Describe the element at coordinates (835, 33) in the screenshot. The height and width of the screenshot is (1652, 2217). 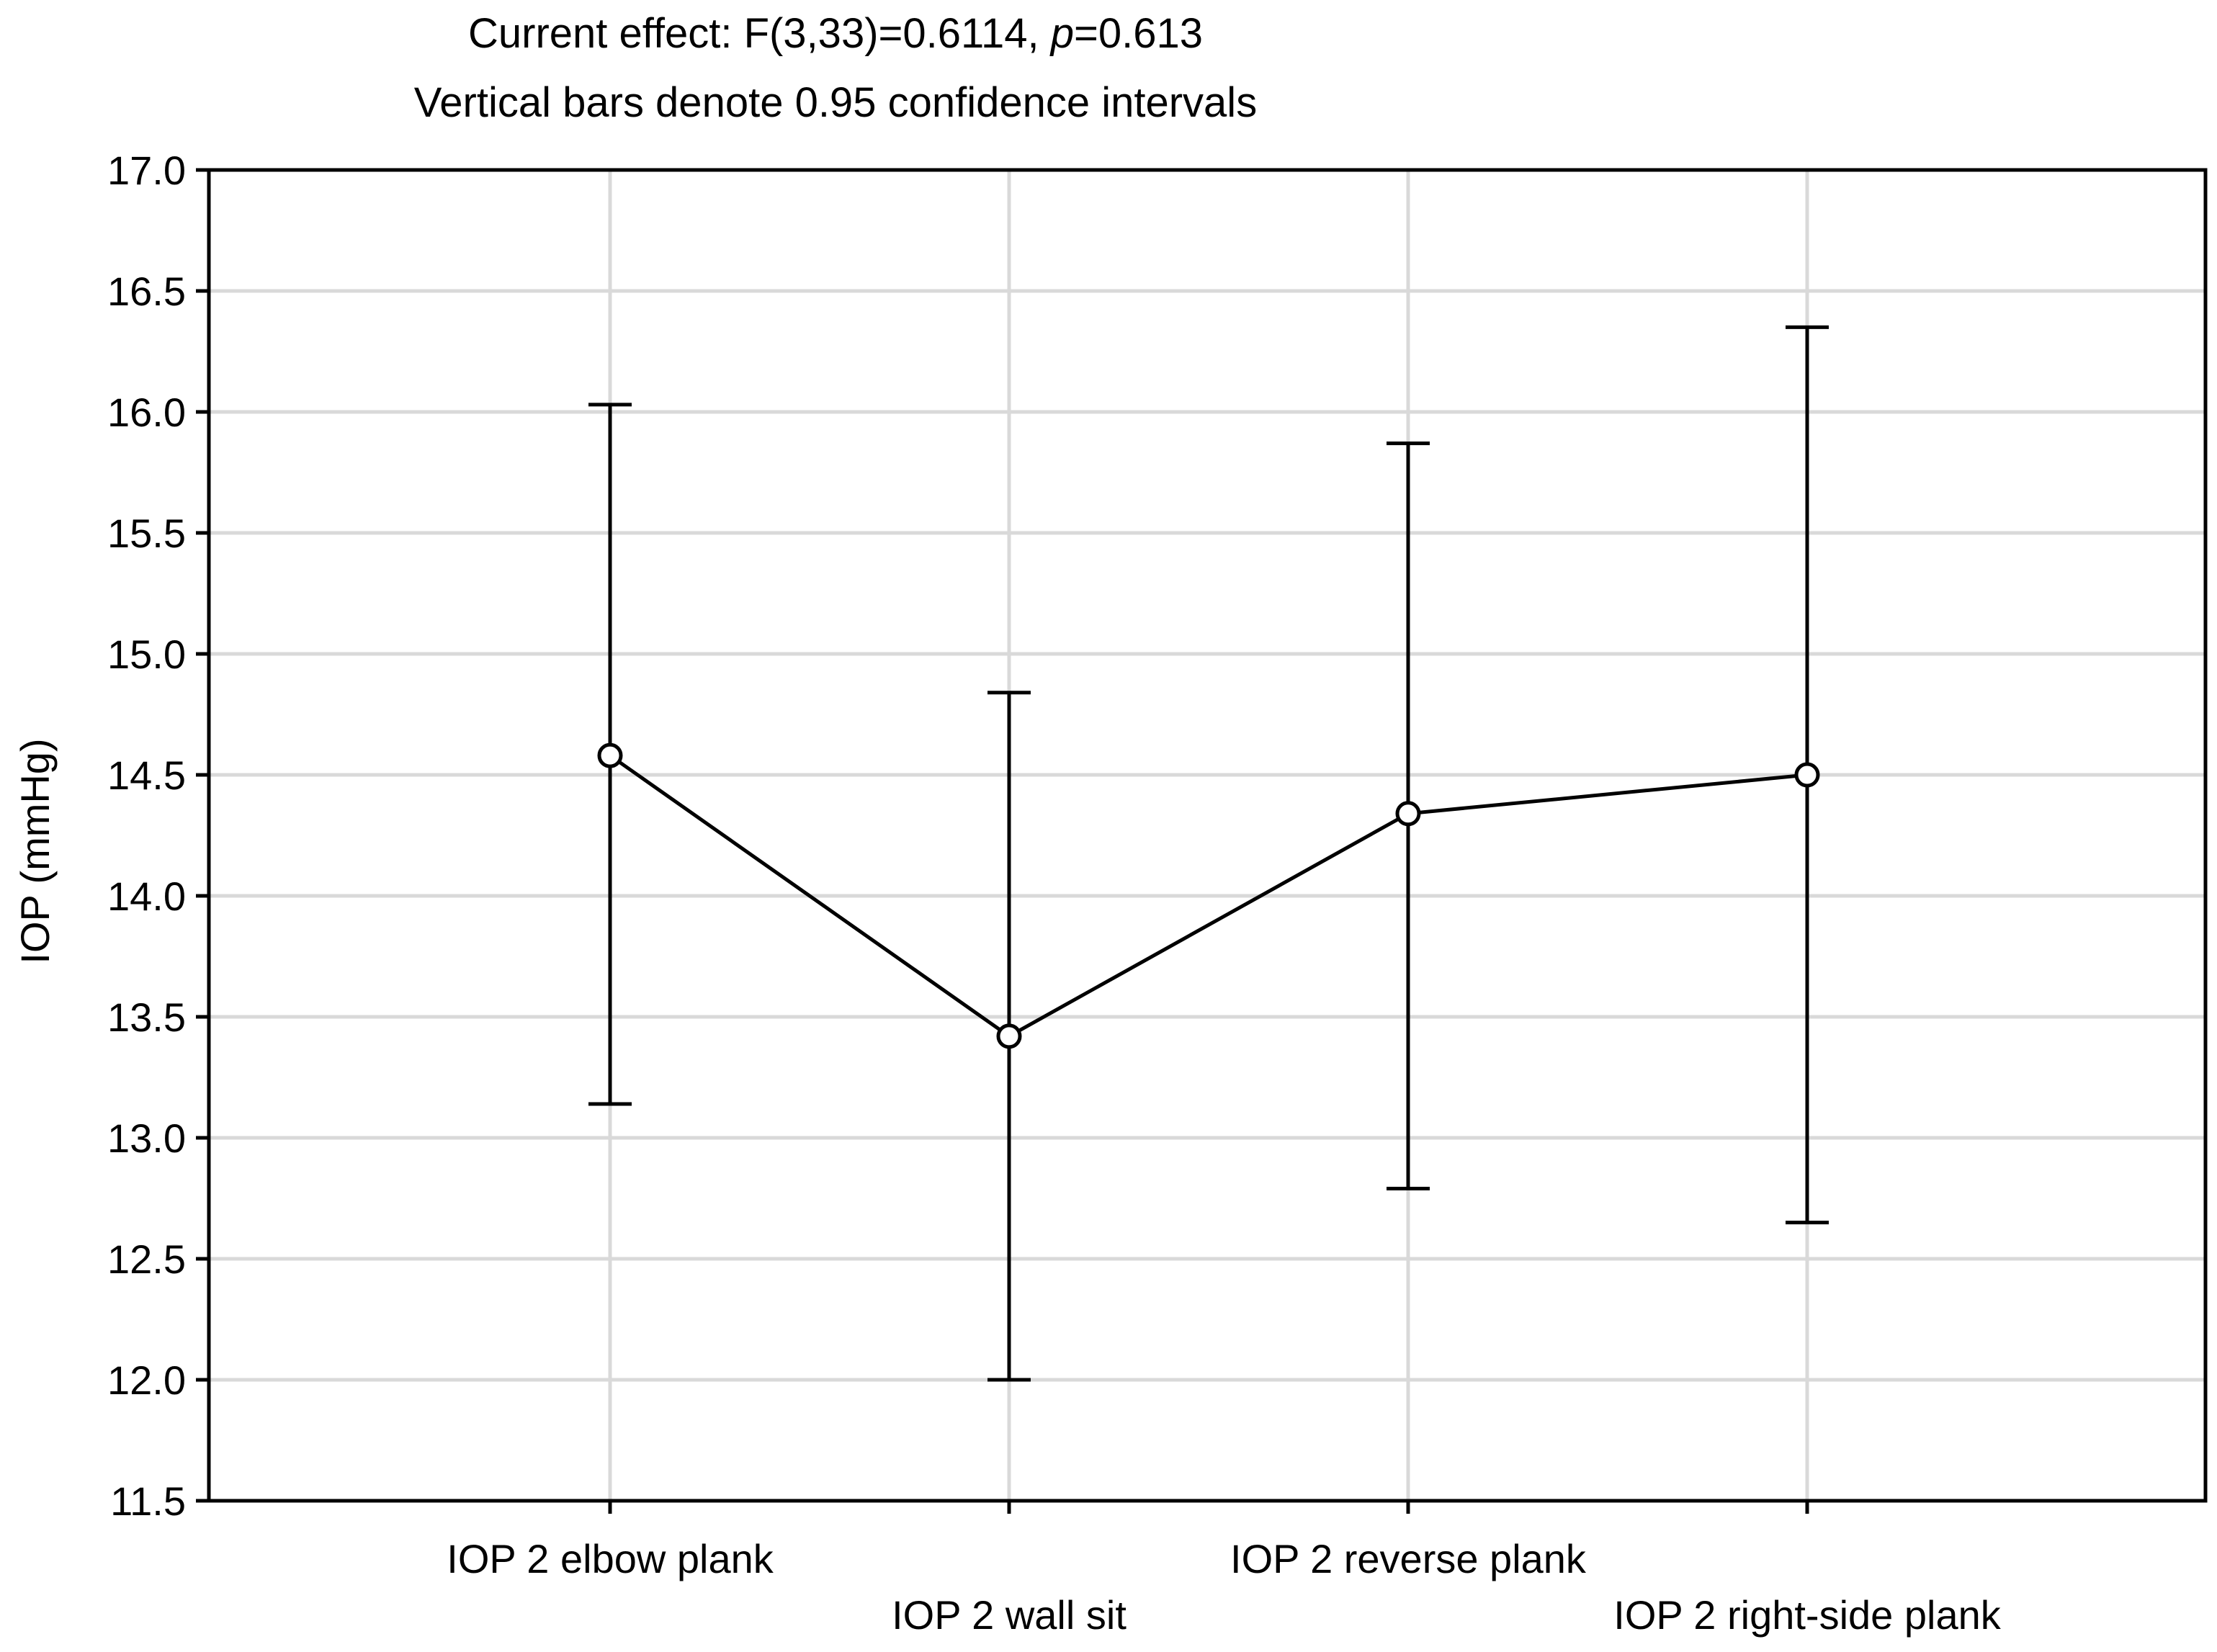
I see `chart-title-line-1: Current effect: F(3,33)=0.6114, p=0.613` at that location.